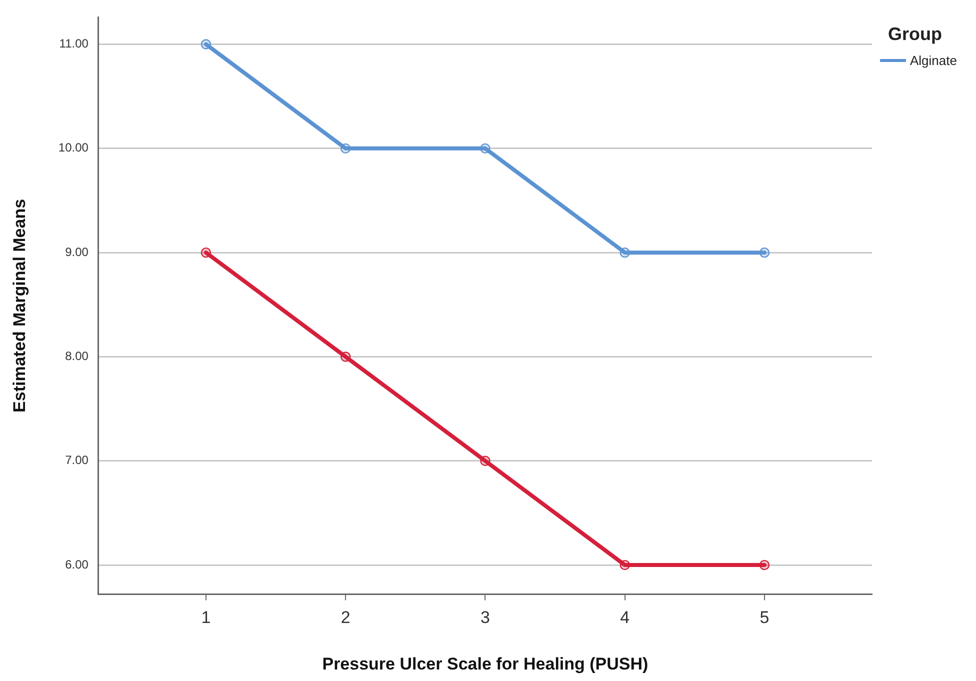 The width and height of the screenshot is (976, 681). Describe the element at coordinates (77, 251) in the screenshot. I see `y-tick-label: 9.00` at that location.